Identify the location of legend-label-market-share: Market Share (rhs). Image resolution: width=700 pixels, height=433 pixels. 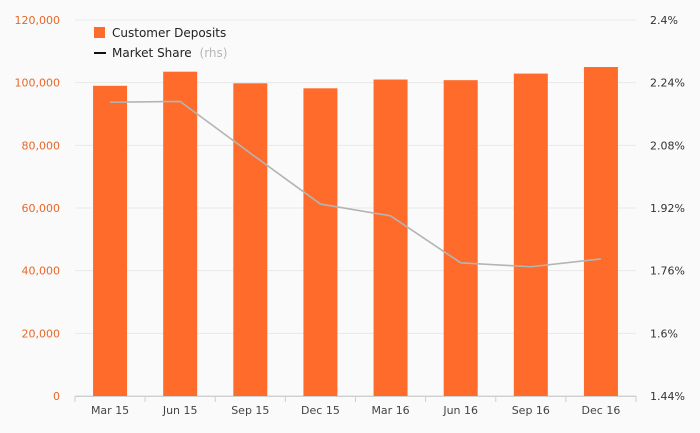
(169, 53).